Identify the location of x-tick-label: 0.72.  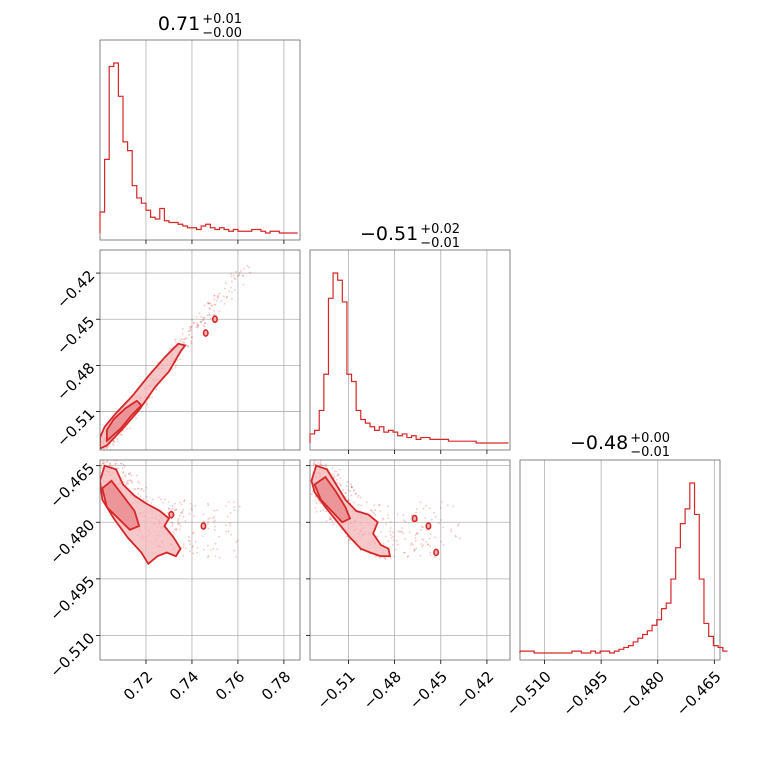
(138, 686).